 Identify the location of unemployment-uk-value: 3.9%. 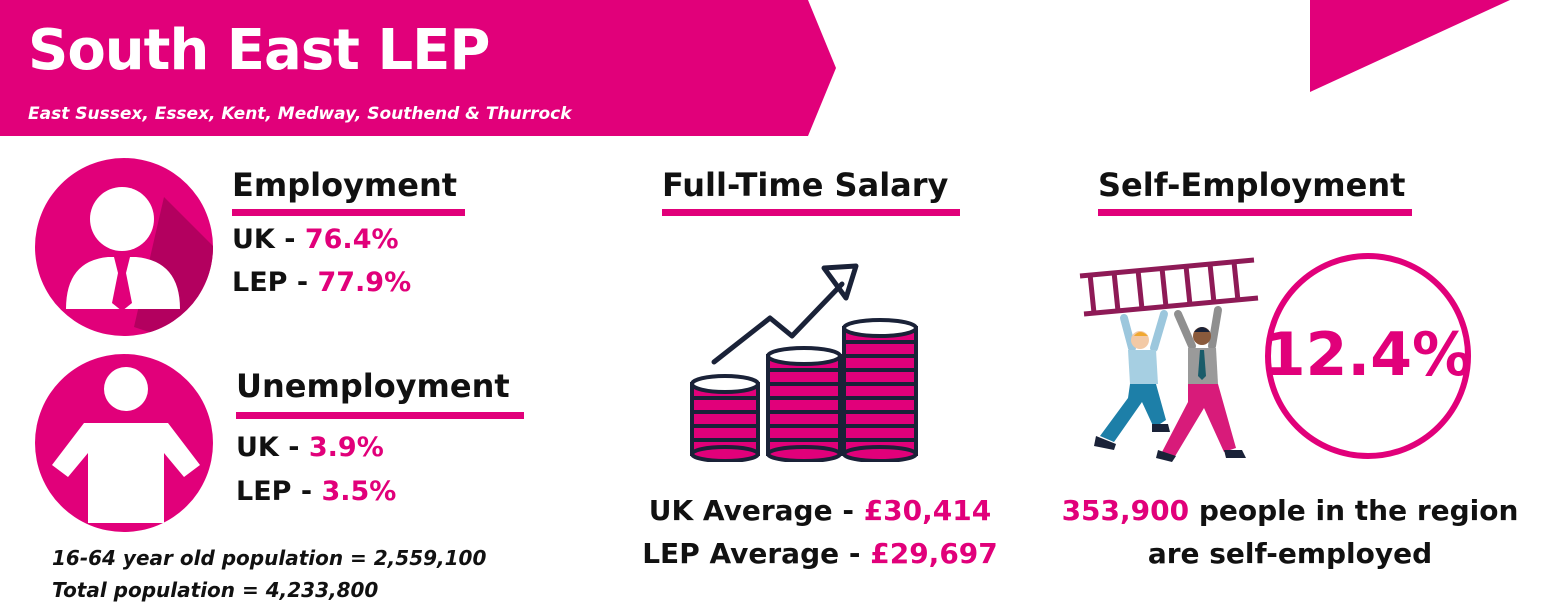
(346, 447).